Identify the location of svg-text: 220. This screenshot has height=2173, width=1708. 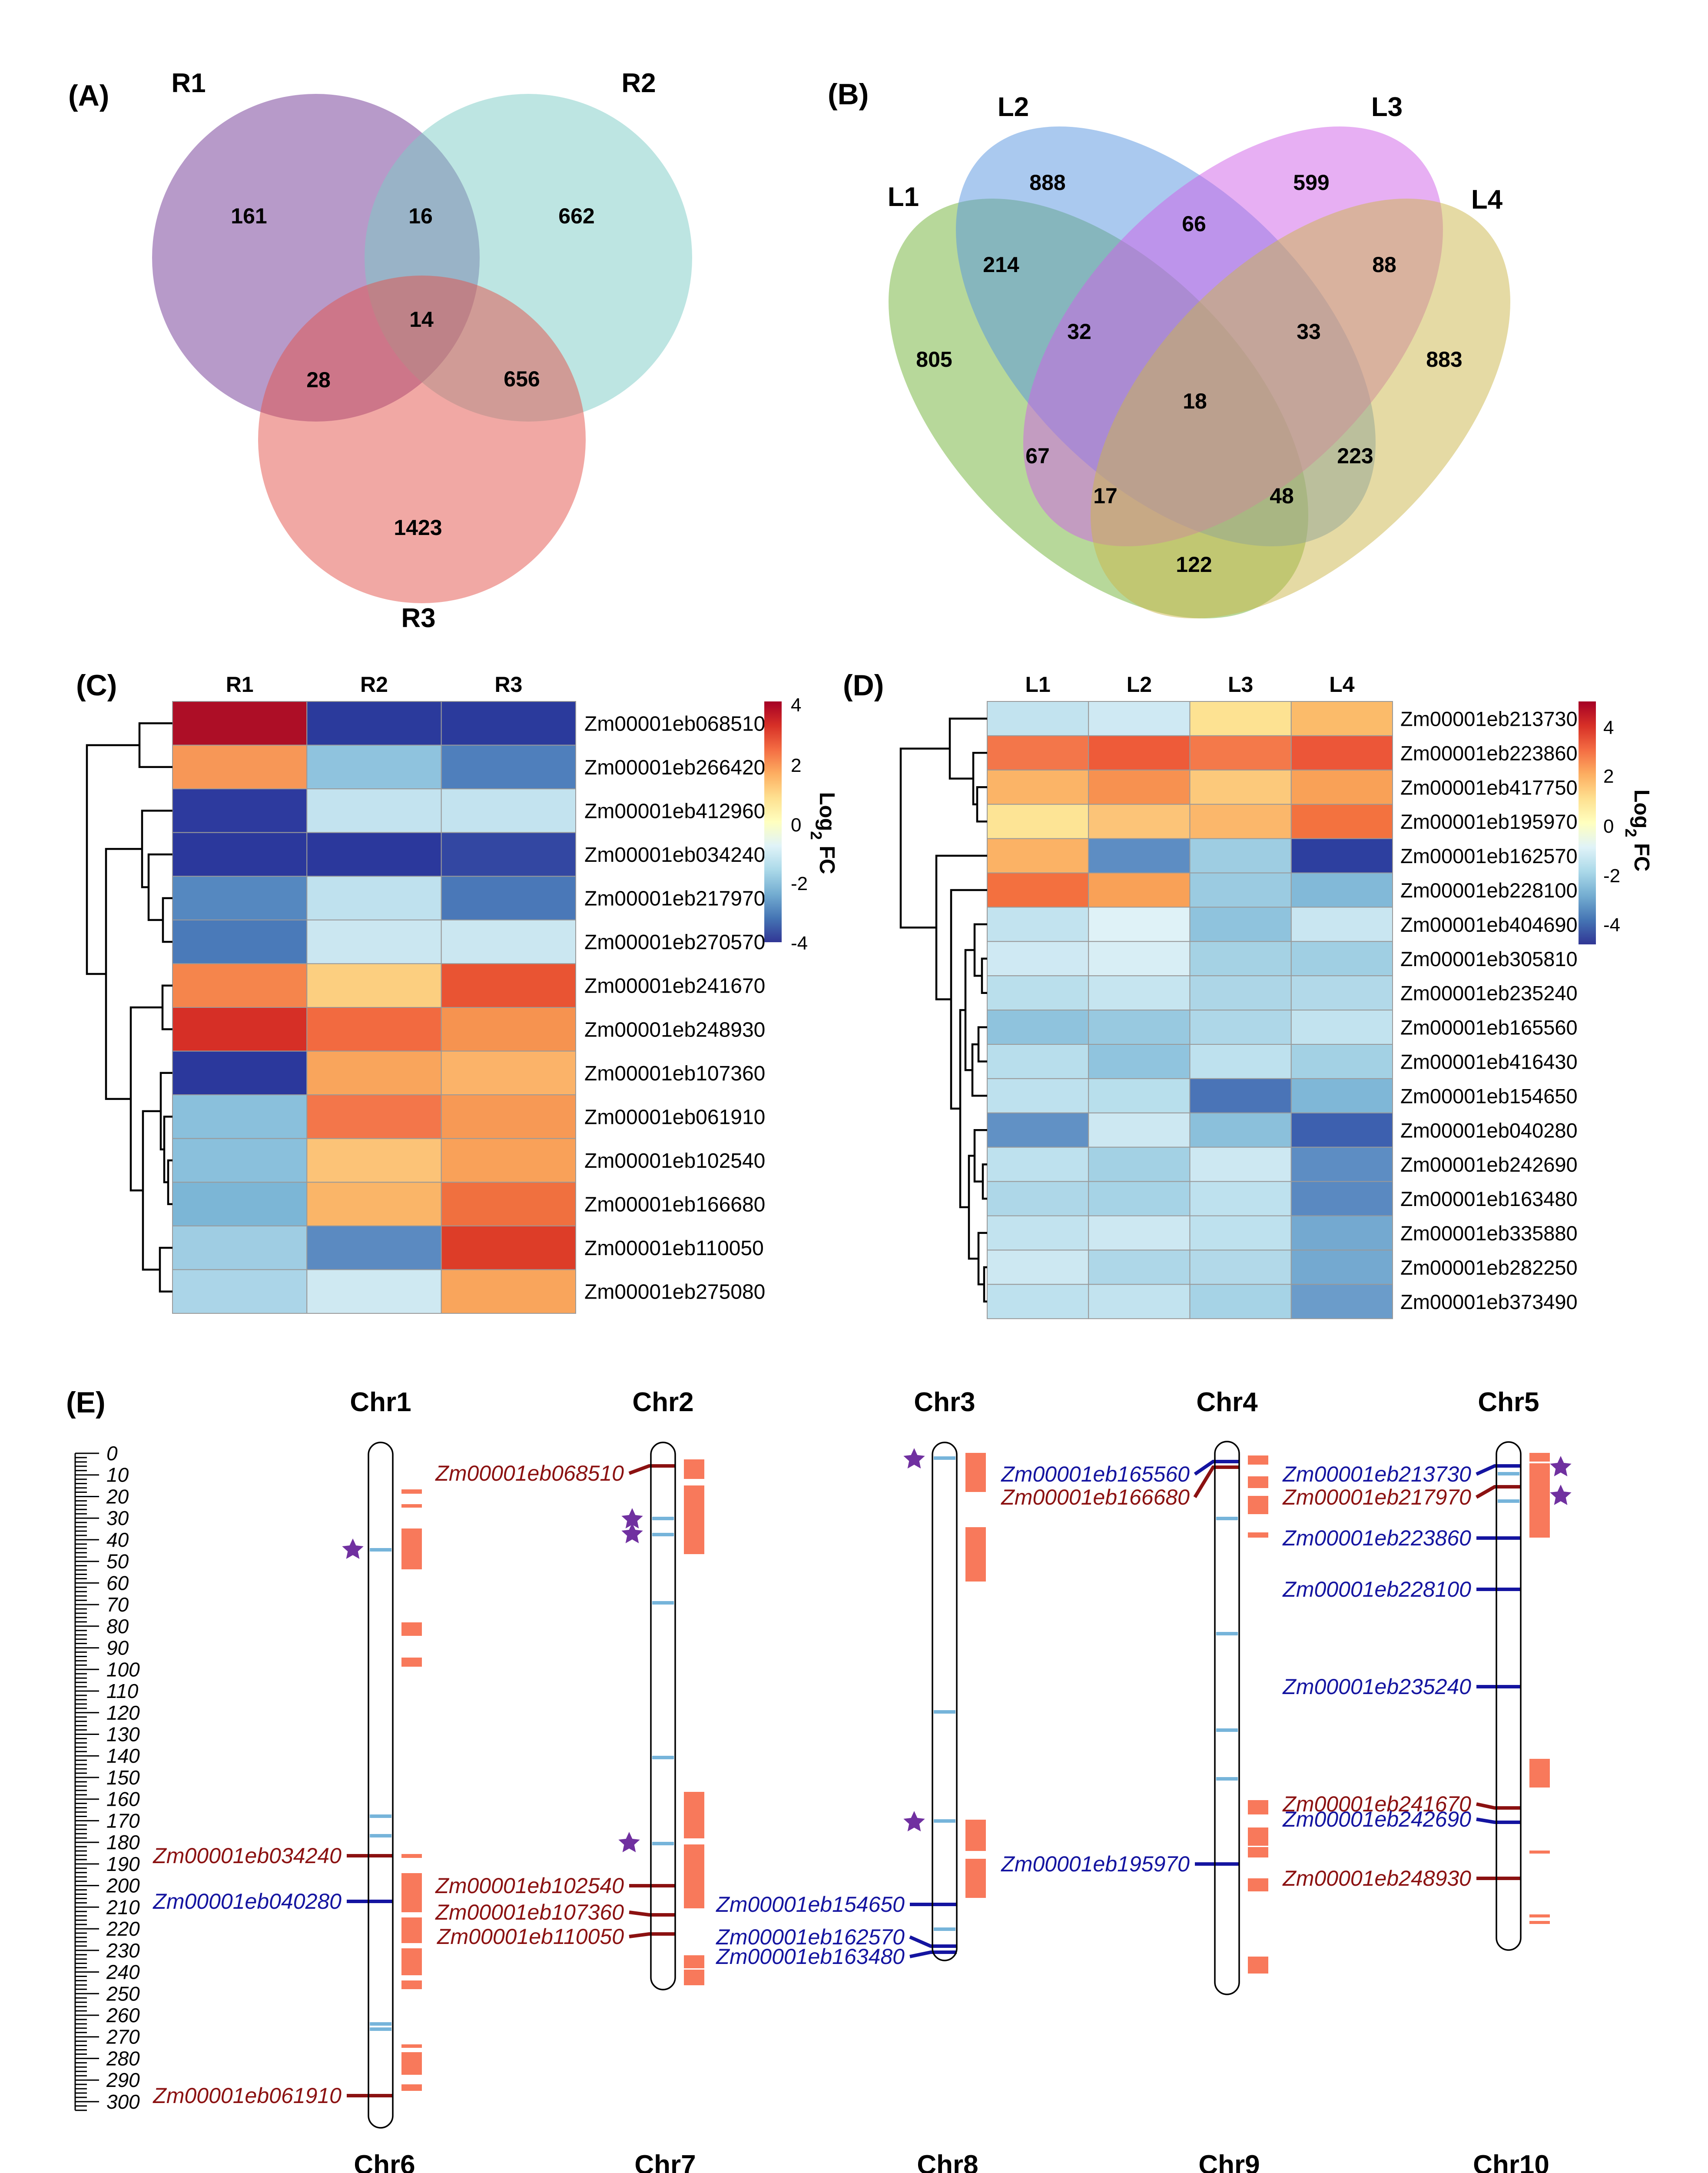
(123, 1928).